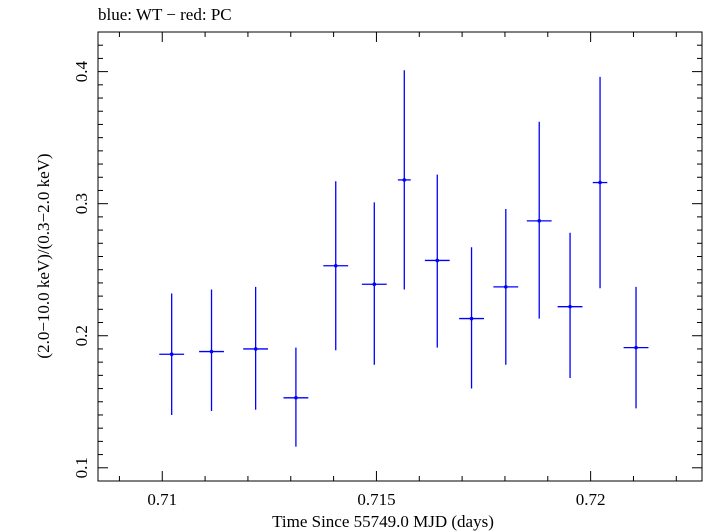 Image resolution: width=705 pixels, height=532 pixels. I want to click on x-tick-label: 0.72, so click(591, 499).